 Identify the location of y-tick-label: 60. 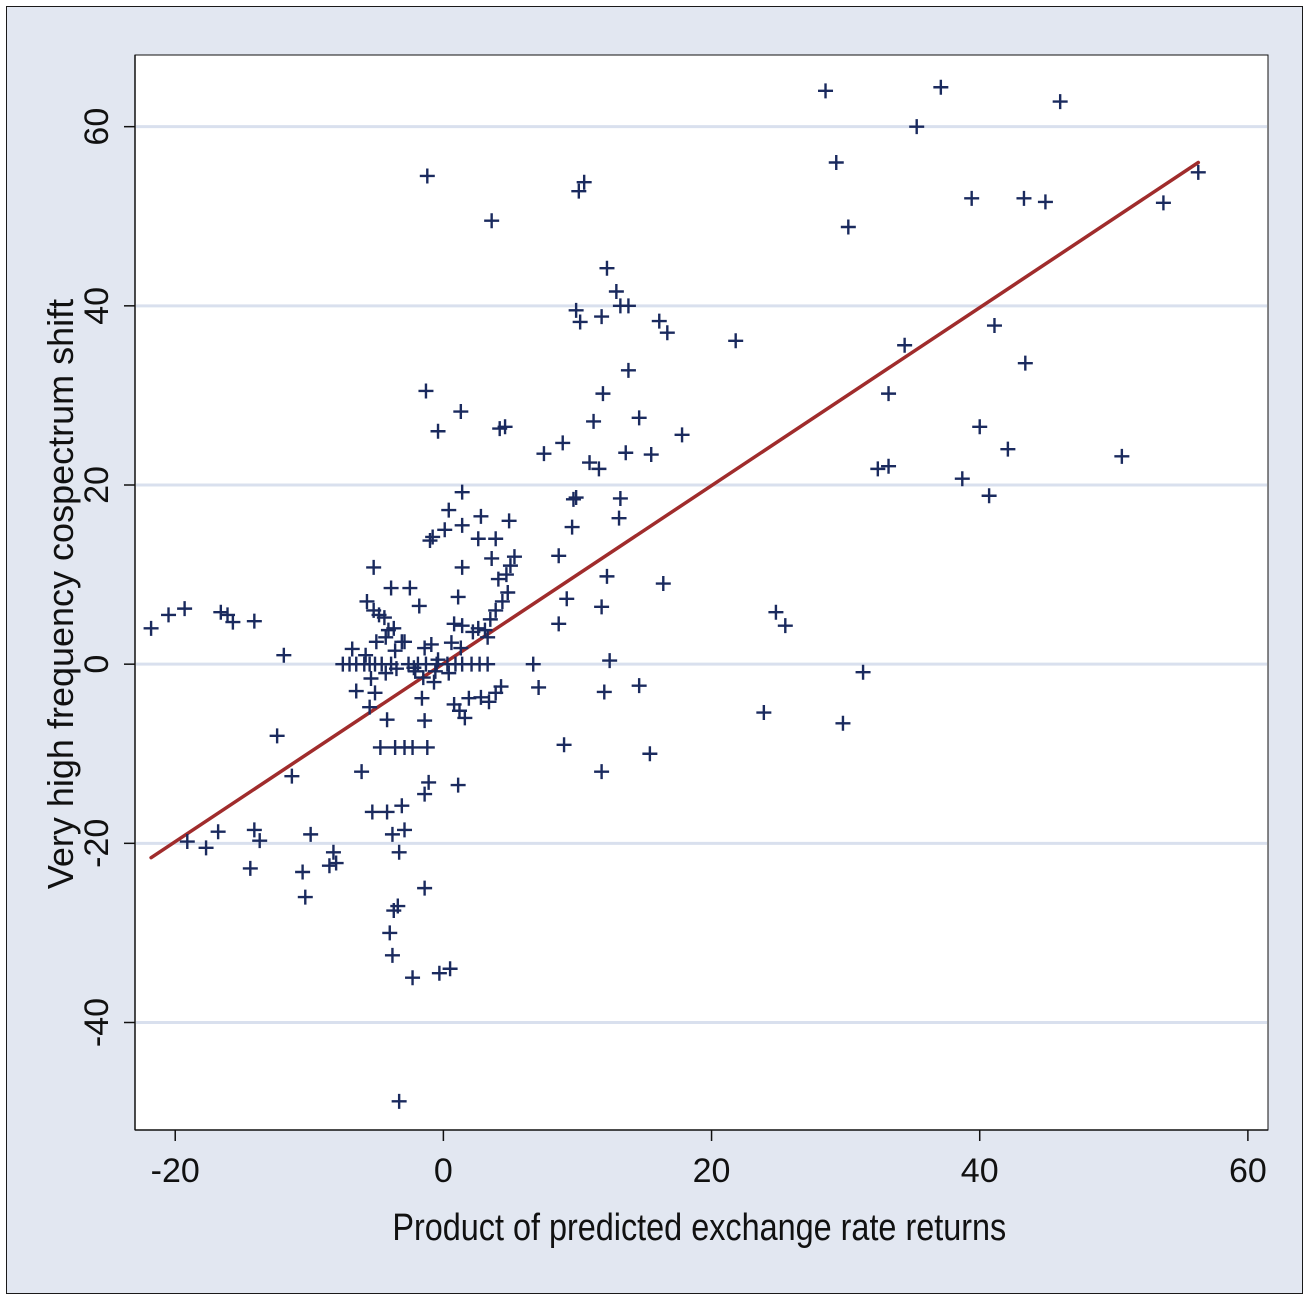
(97, 127).